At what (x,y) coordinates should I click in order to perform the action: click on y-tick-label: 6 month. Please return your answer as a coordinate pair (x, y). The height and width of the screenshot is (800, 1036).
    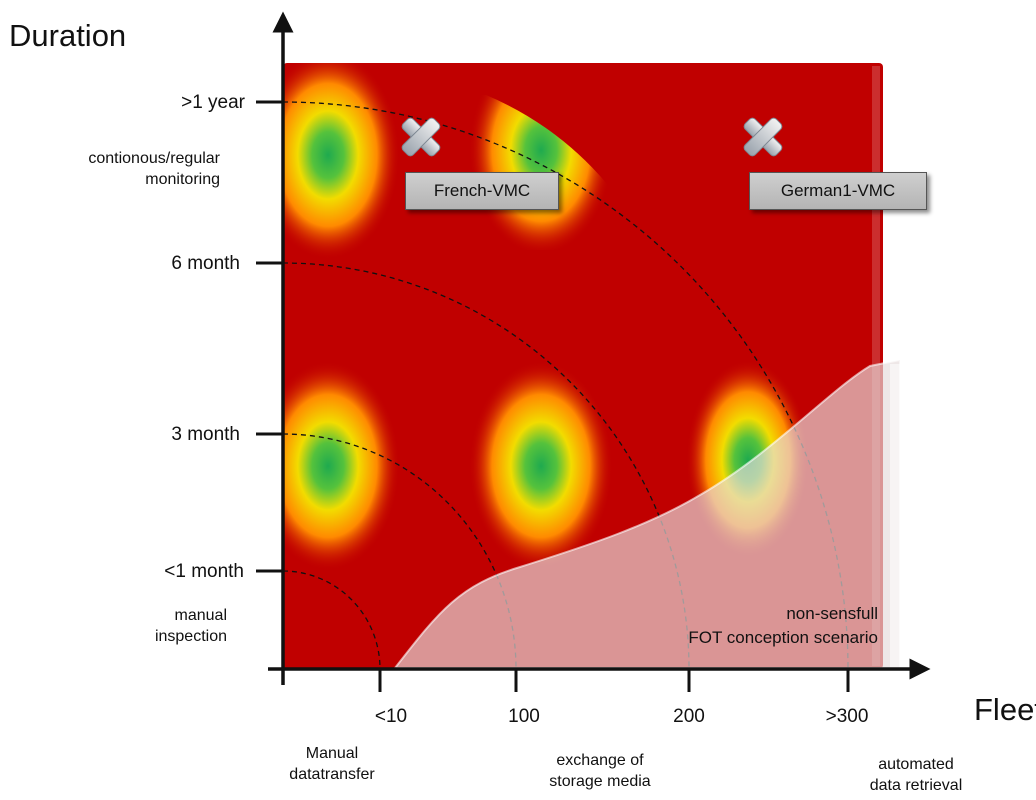
    Looking at the image, I should click on (205, 263).